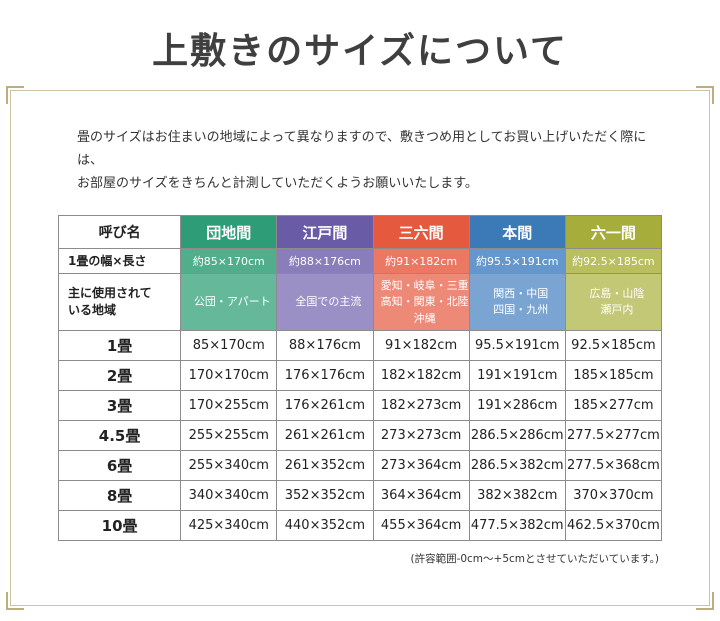  Describe the element at coordinates (277, 183) in the screenshot. I see `intro-line-2: お部屋のサイズをきちんと計測していただくようお願いいたします。` at that location.